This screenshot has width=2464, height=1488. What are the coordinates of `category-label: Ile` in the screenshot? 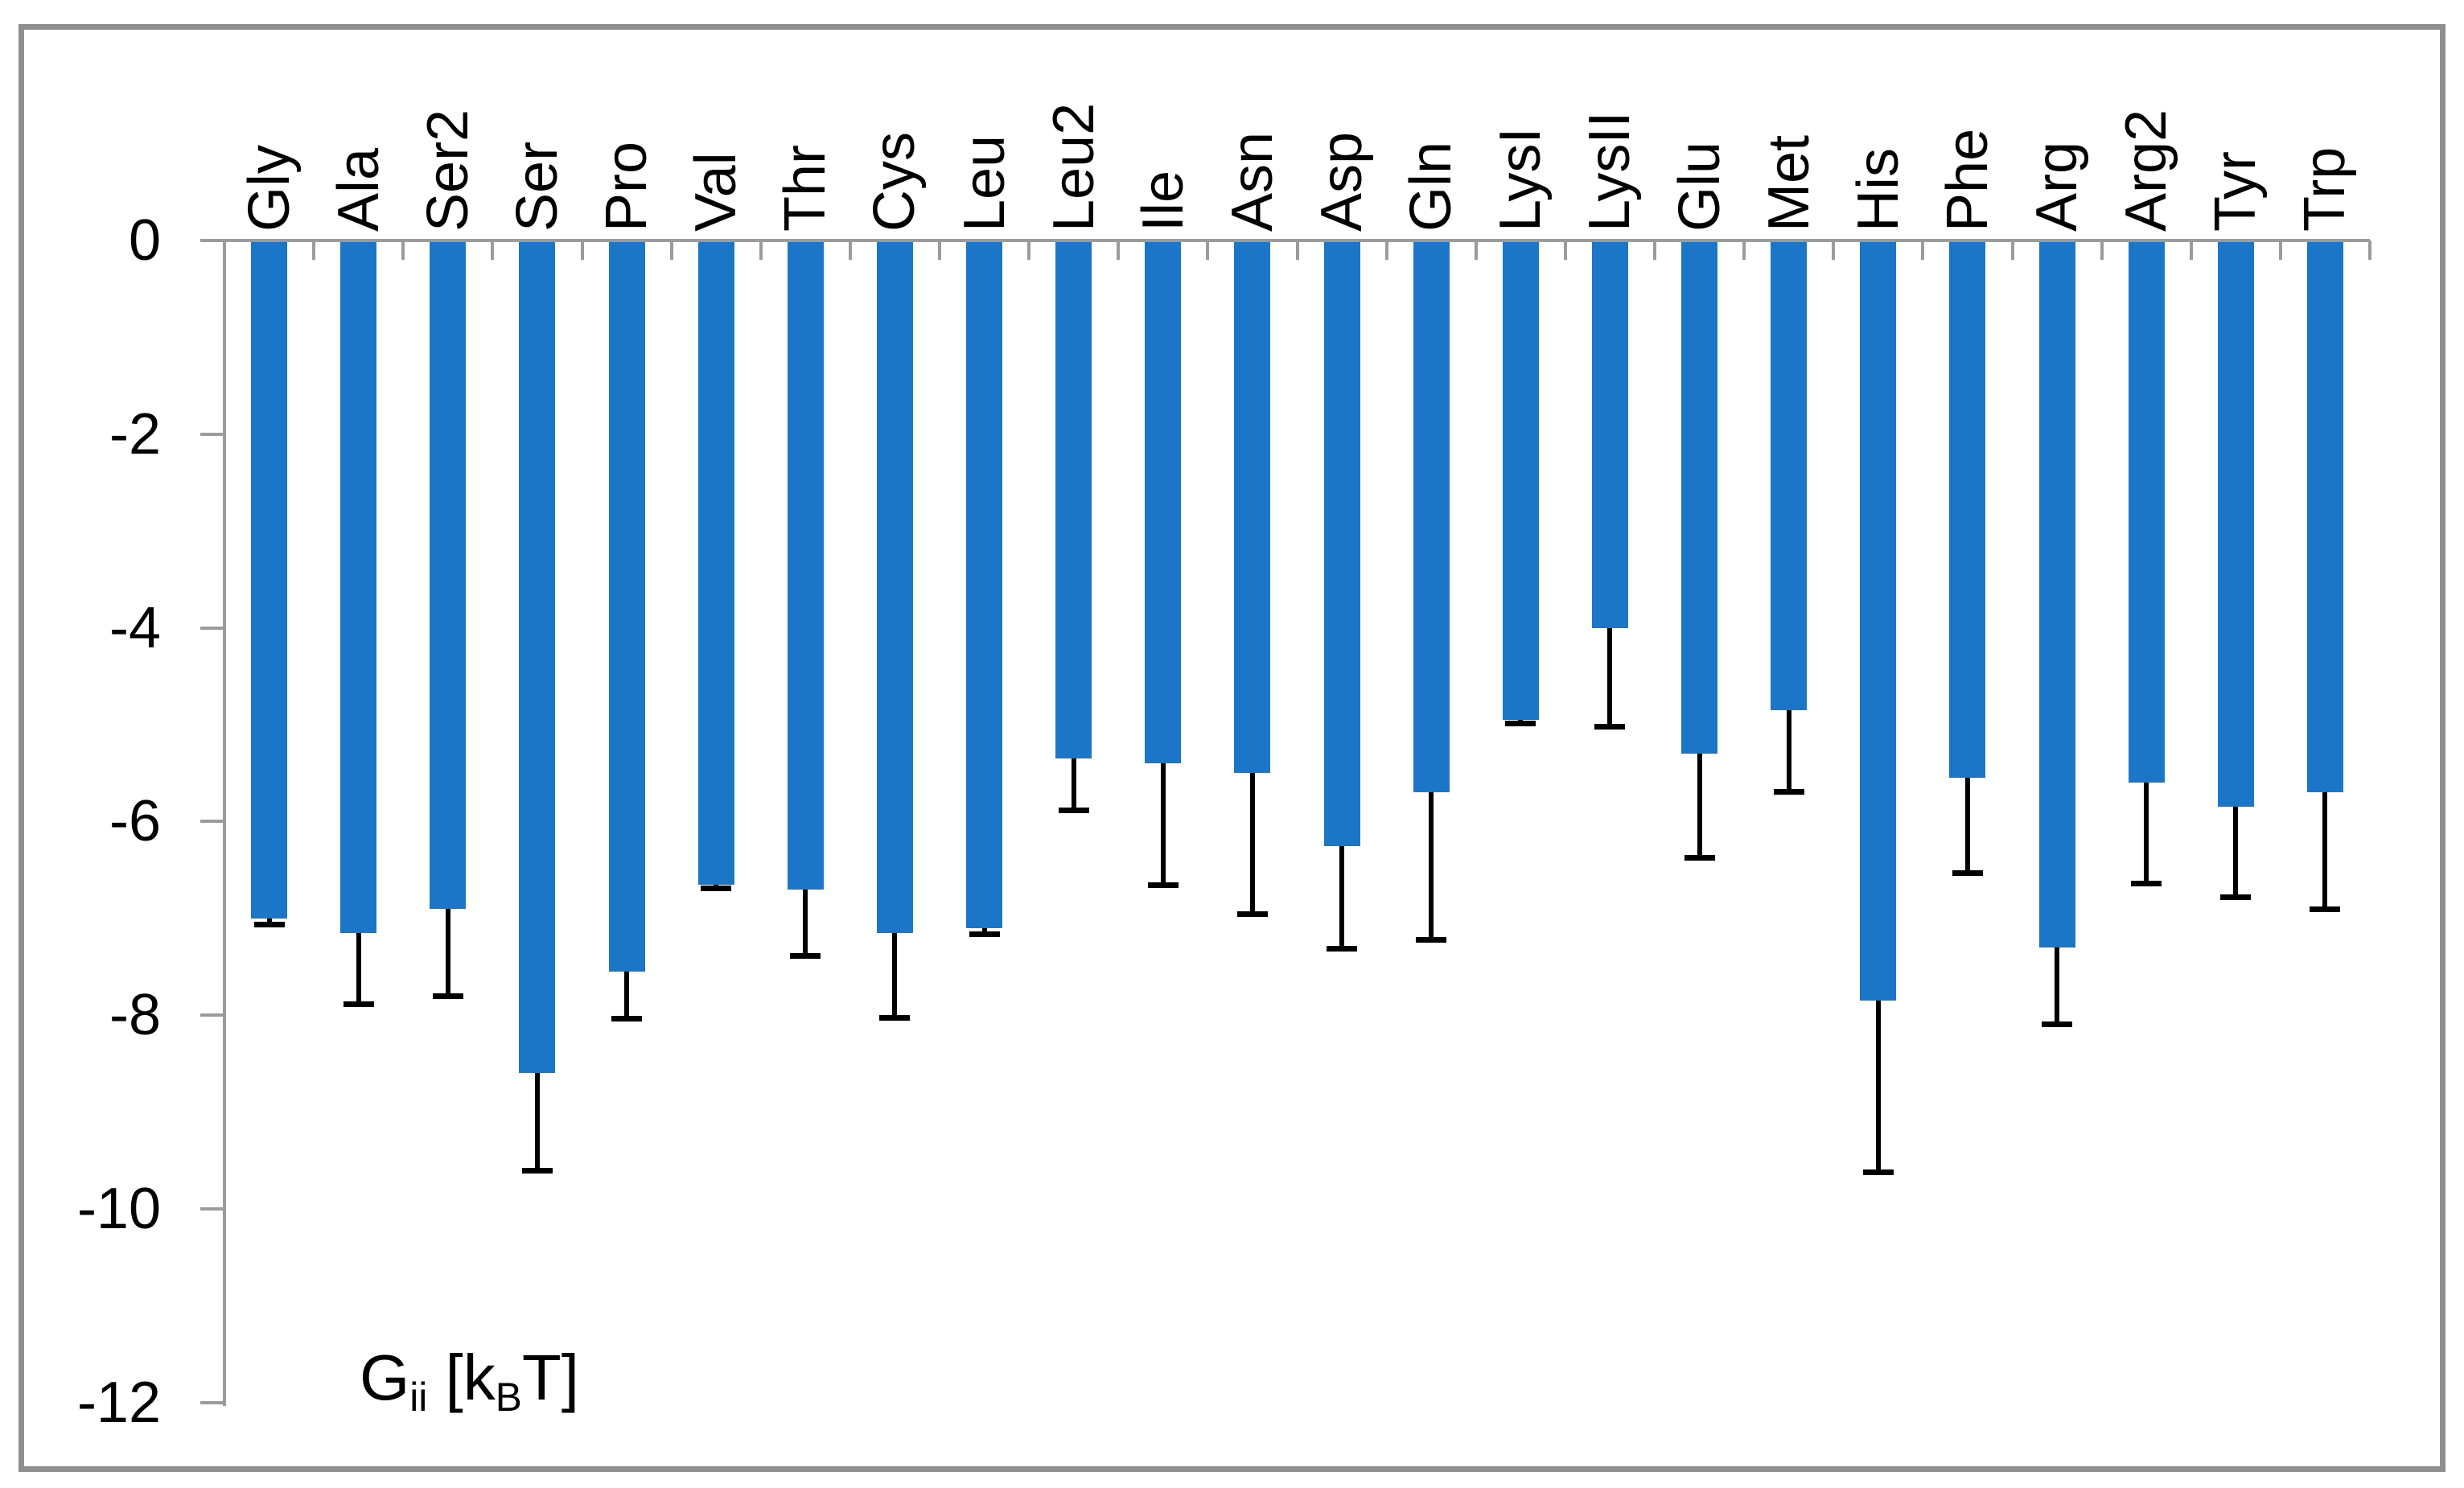 It's located at (1162, 201).